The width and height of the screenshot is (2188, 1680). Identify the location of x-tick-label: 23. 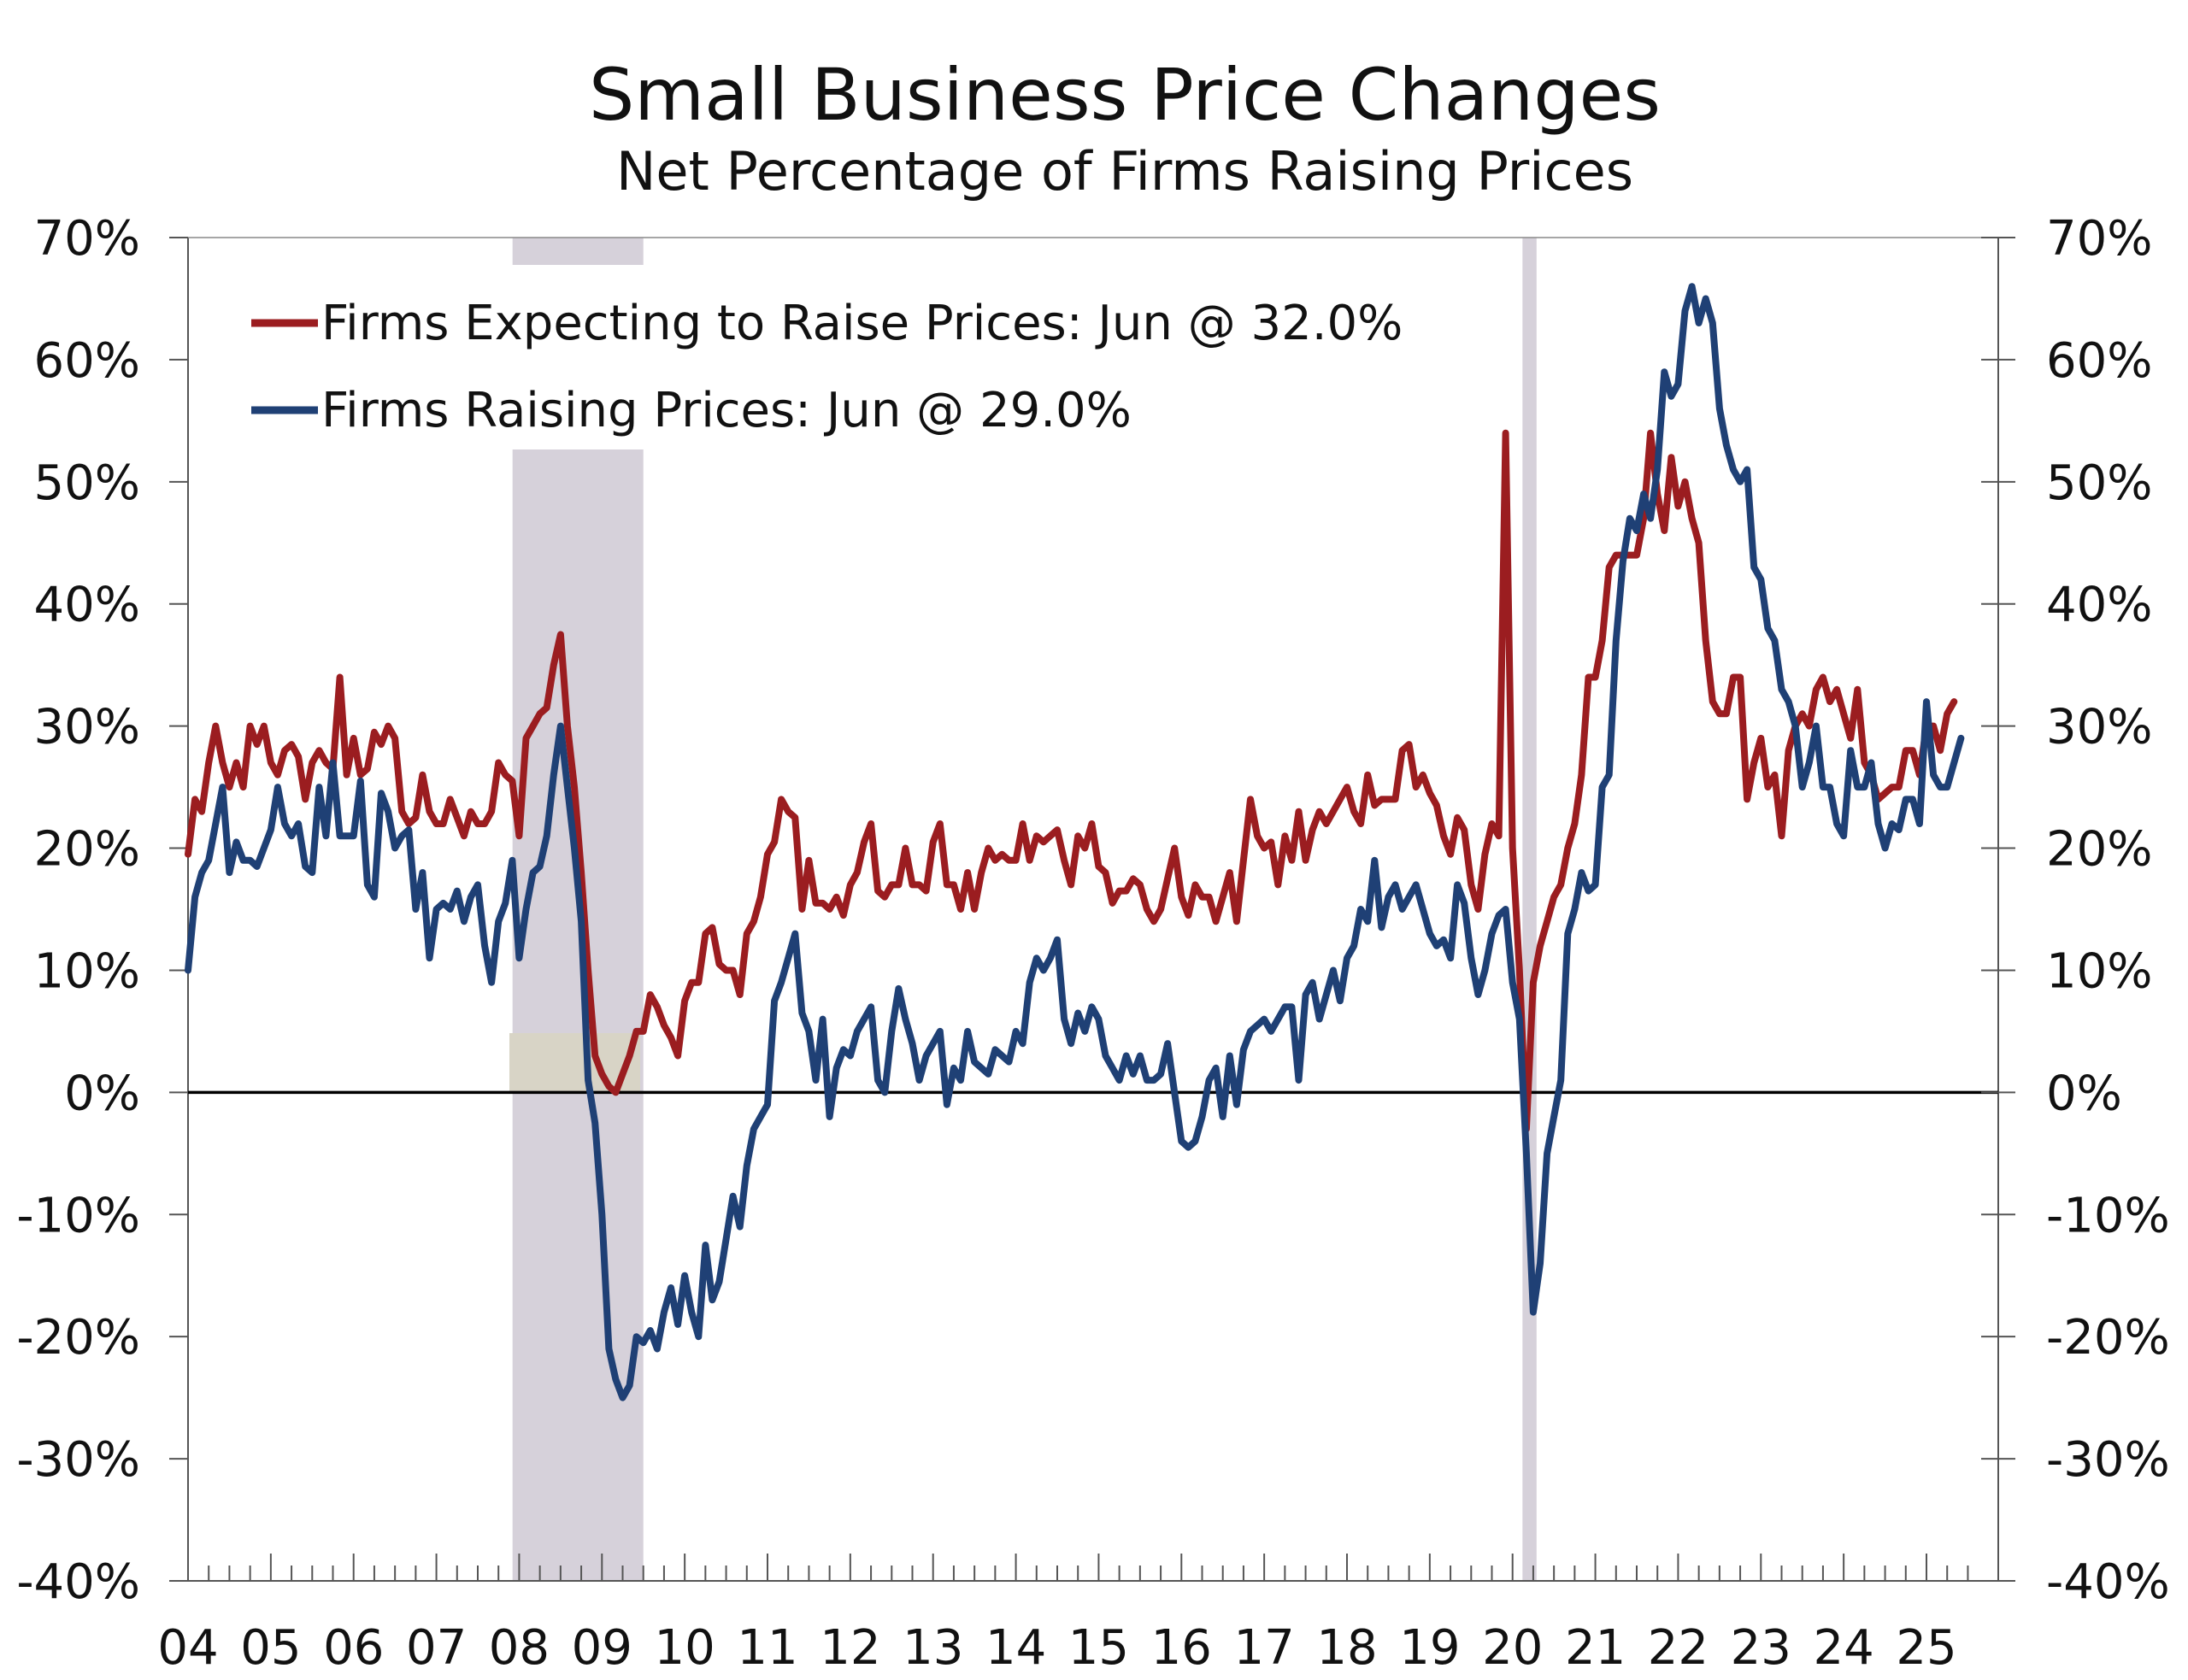
(1761, 1648).